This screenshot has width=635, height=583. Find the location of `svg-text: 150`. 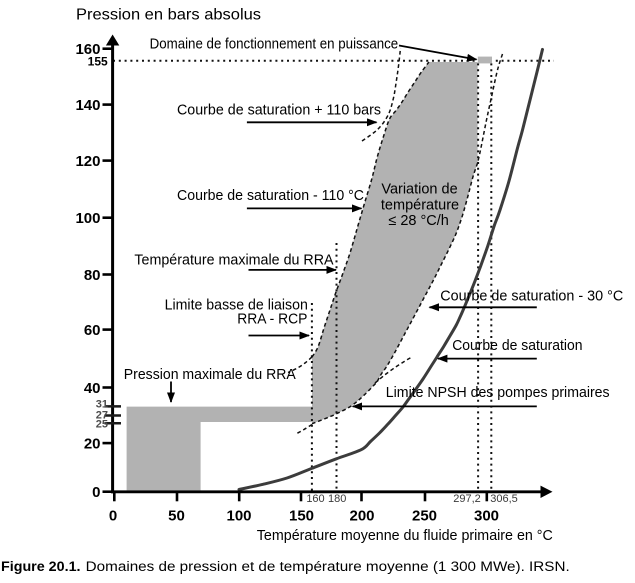

svg-text: 150 is located at coordinates (301, 516).